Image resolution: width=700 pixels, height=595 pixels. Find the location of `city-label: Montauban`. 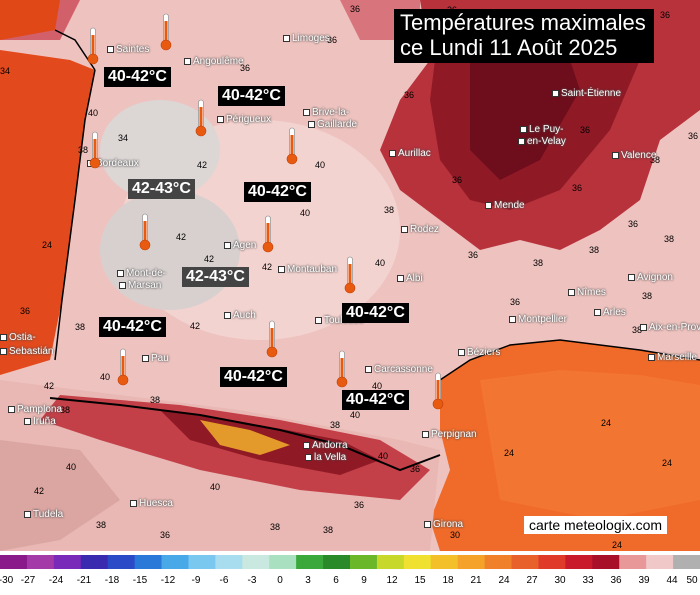

city-label: Montauban is located at coordinates (307, 269).